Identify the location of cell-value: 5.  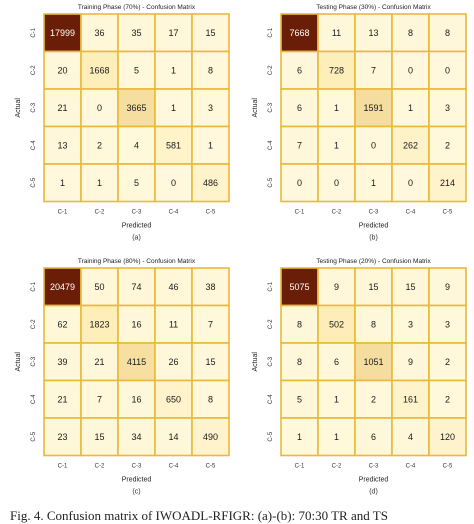
(299, 399).